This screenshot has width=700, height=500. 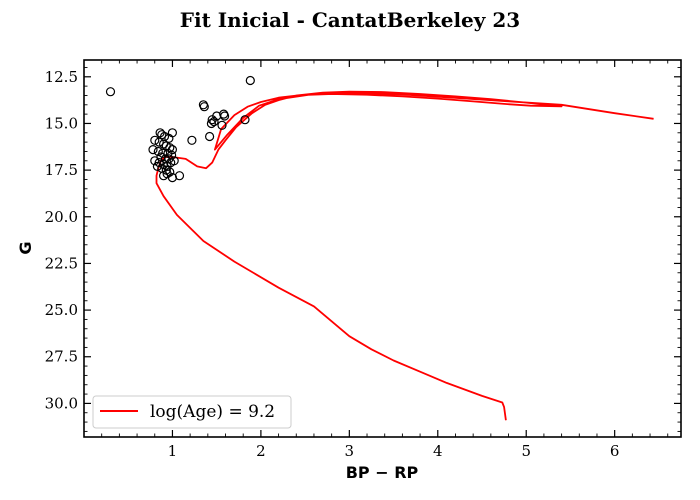 What do you see at coordinates (438, 451) in the screenshot?
I see `x-tick-label: 4` at bounding box center [438, 451].